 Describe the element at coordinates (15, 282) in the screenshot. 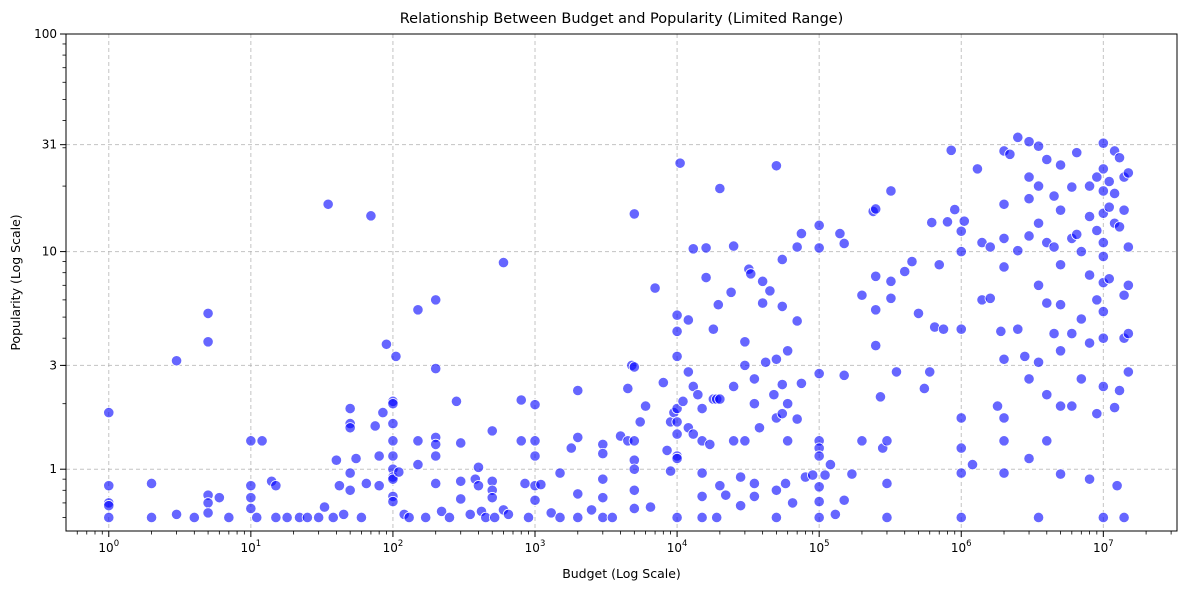

I see `y-axis-label: Popularity (Log Scale)` at that location.